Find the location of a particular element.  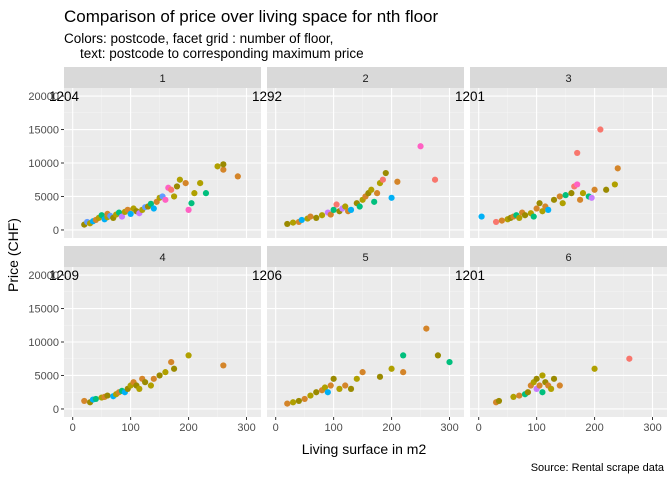

x-axis-title: Living surface in m2 is located at coordinates (364, 449).